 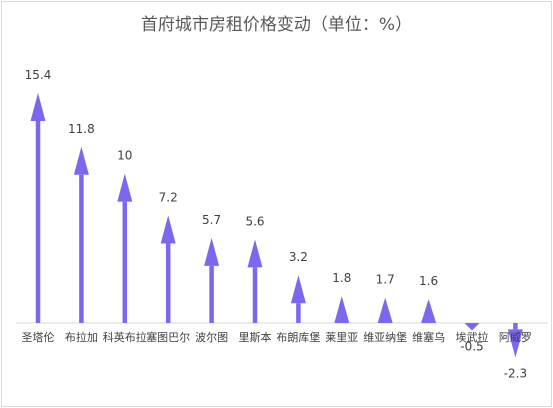 What do you see at coordinates (472, 337) in the screenshot?
I see `category-label: 埃武拉` at bounding box center [472, 337].